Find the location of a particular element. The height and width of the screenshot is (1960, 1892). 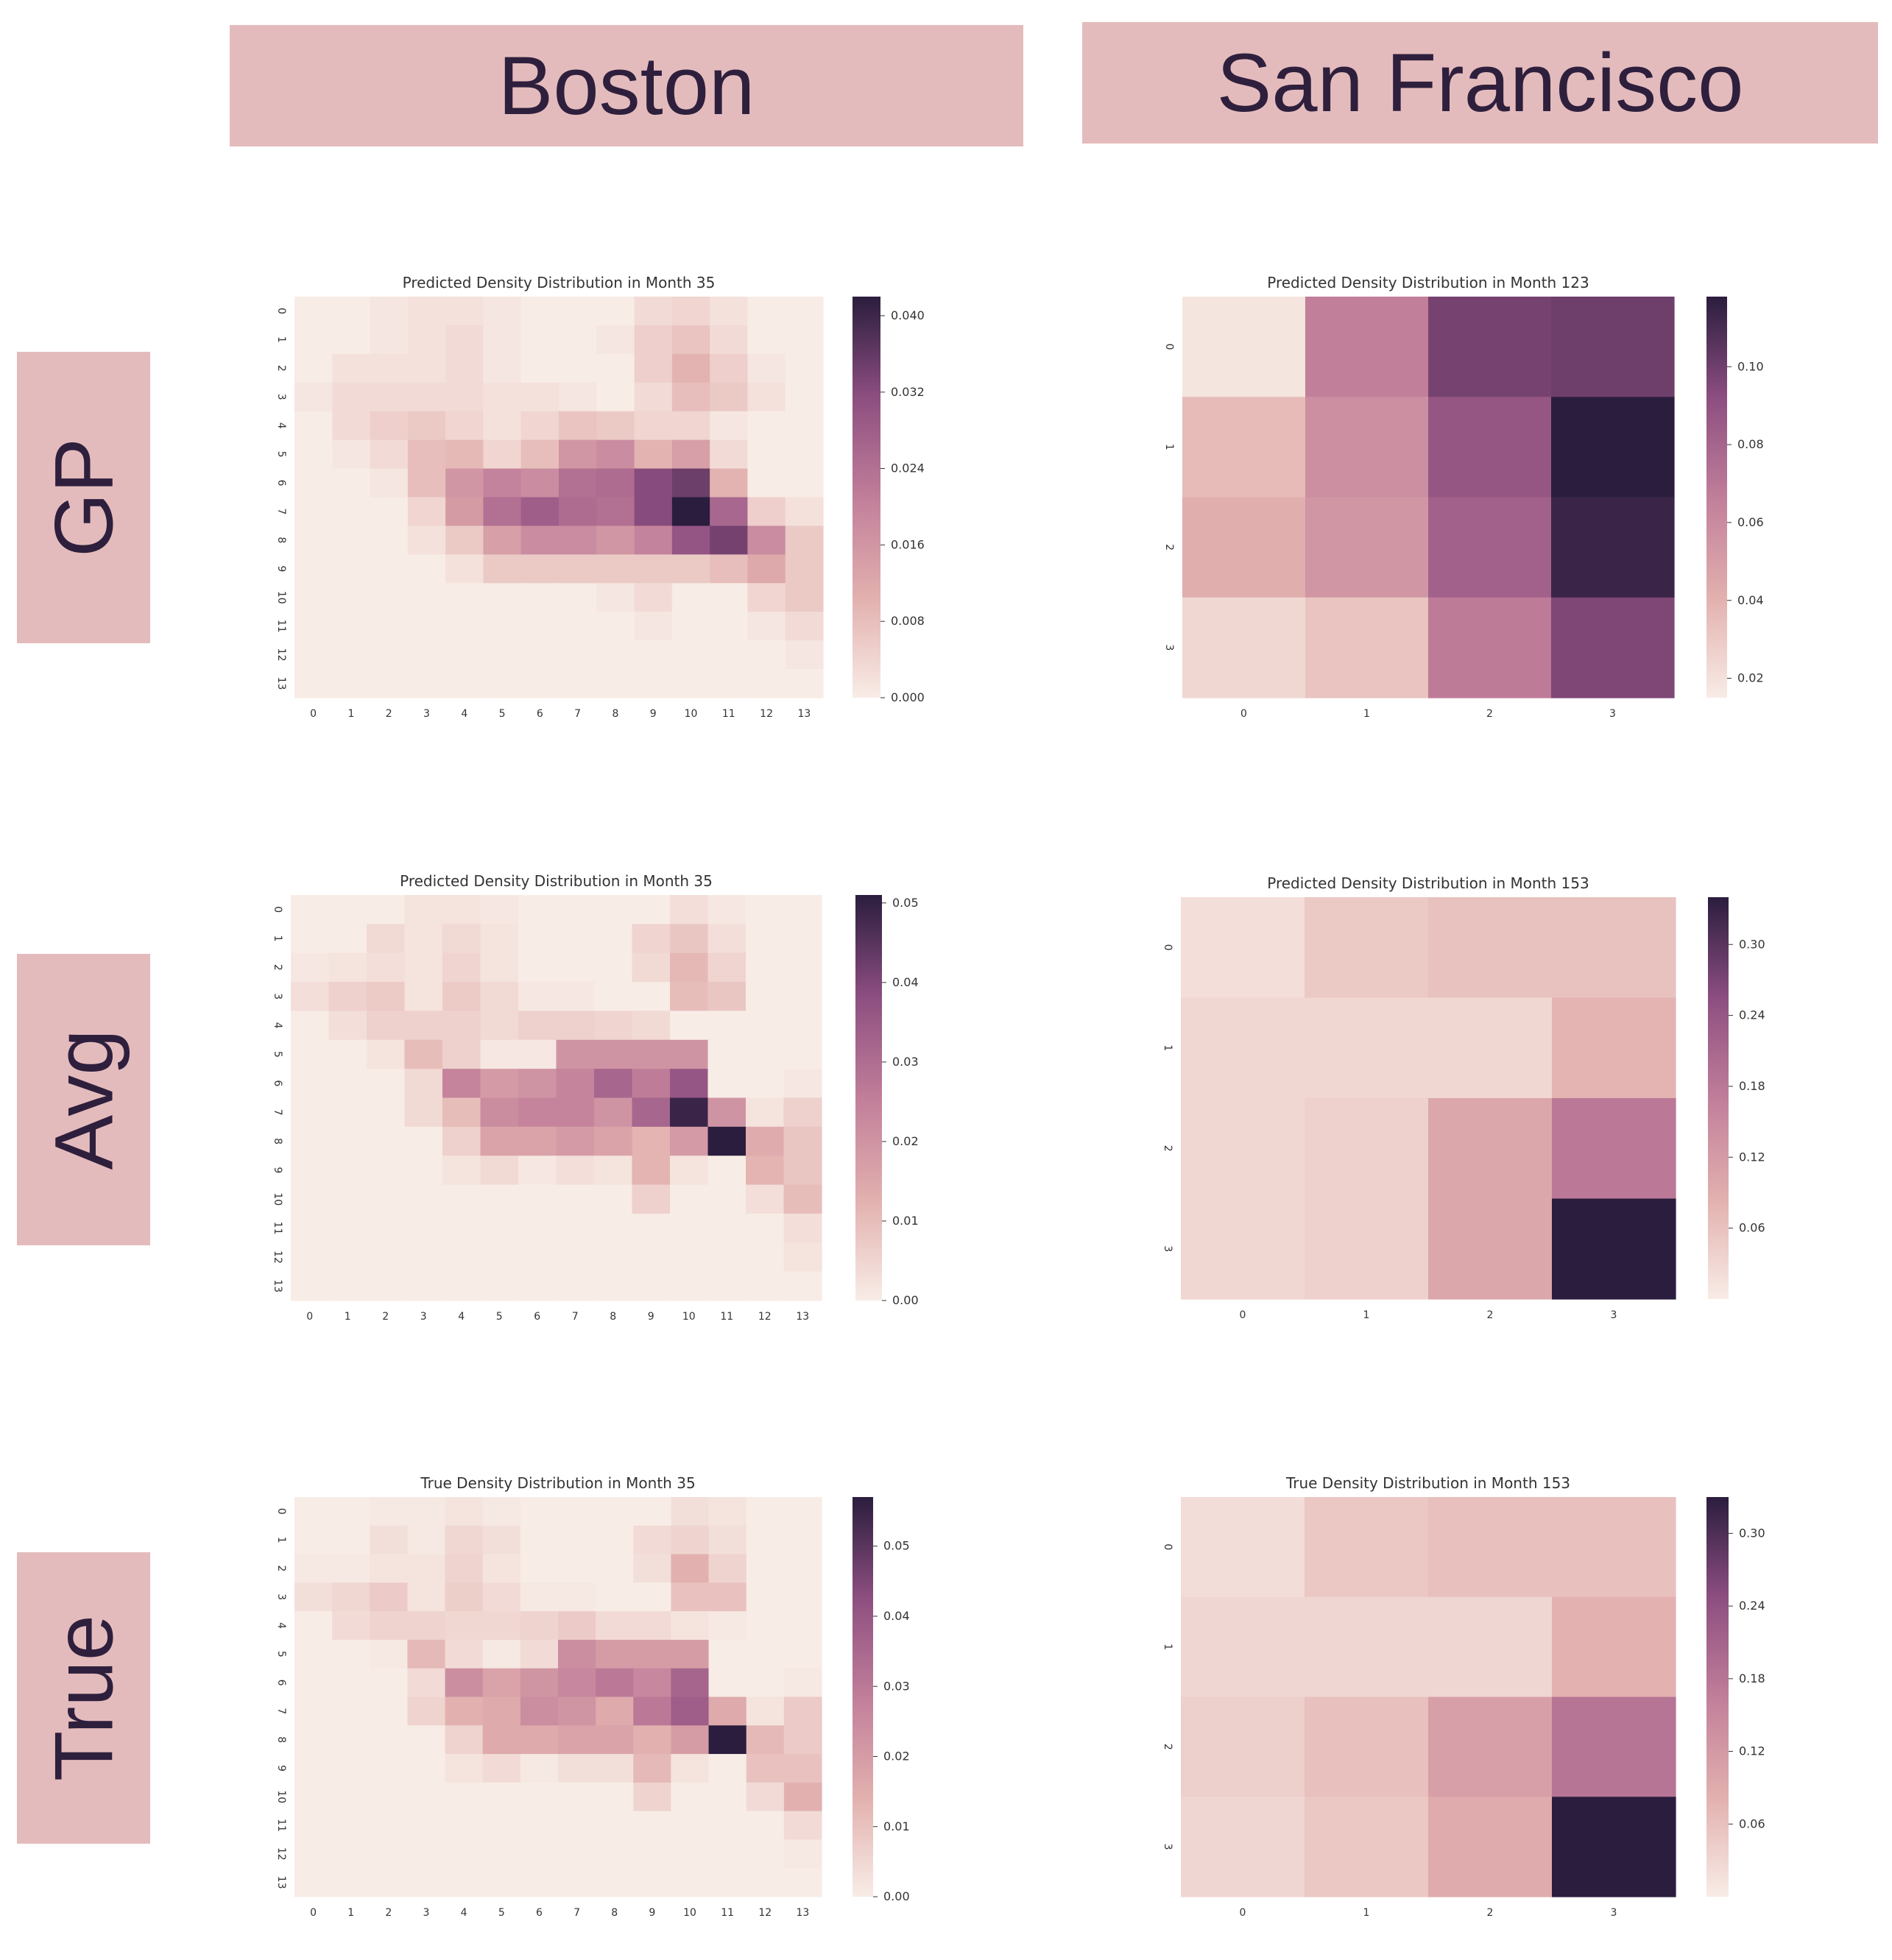

y-tick-label: 9 is located at coordinates (281, 568).